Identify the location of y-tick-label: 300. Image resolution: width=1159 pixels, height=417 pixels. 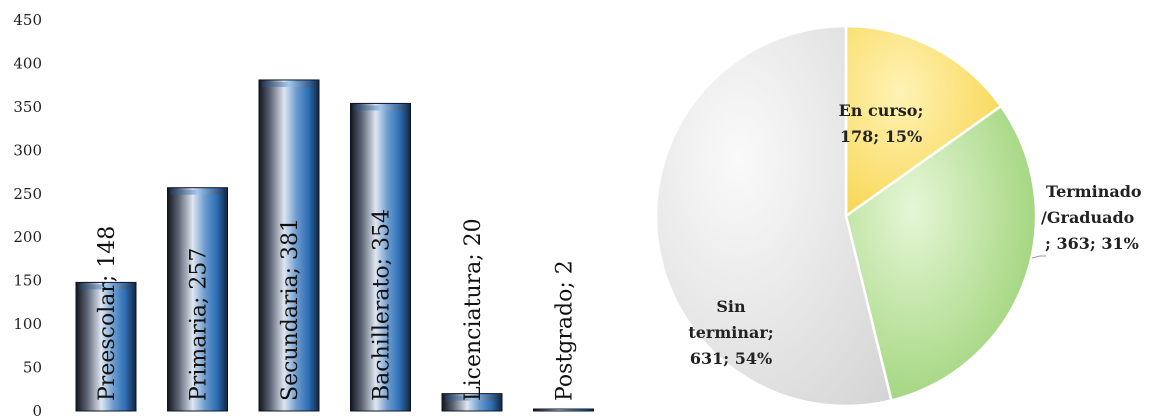
(27, 150).